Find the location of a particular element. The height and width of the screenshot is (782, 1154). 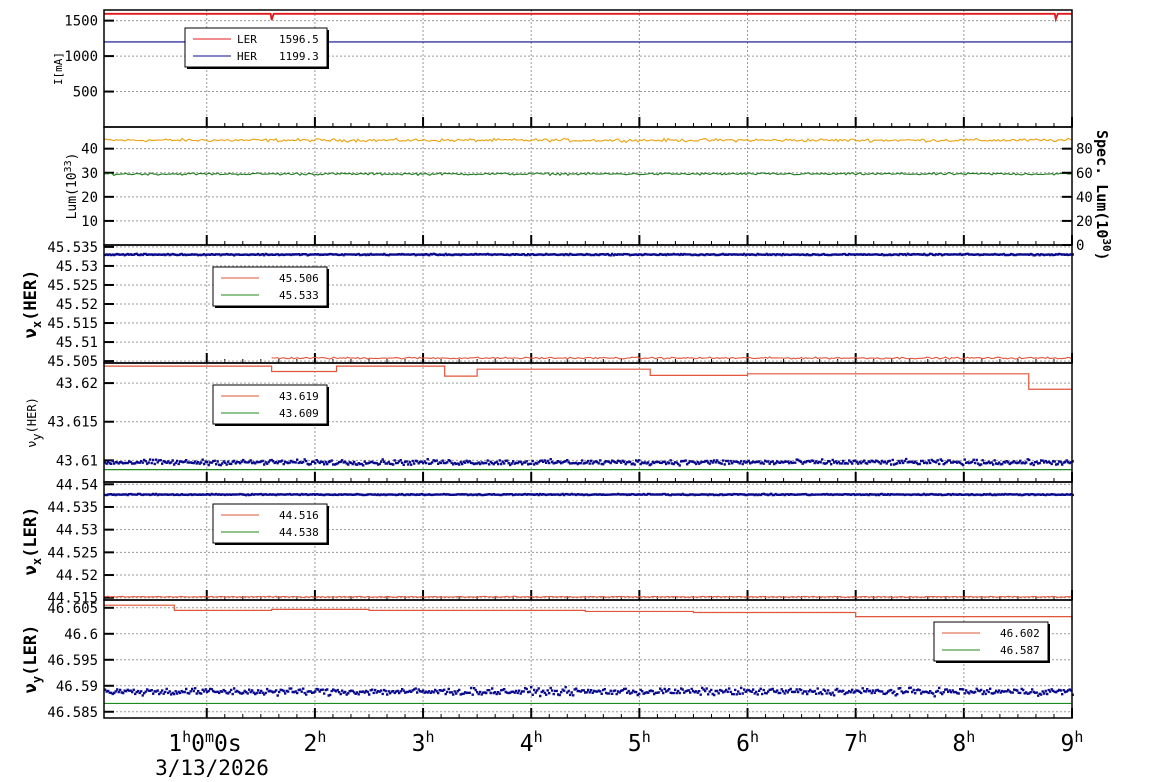

y-axis-label: νx(HER) is located at coordinates (32, 304).